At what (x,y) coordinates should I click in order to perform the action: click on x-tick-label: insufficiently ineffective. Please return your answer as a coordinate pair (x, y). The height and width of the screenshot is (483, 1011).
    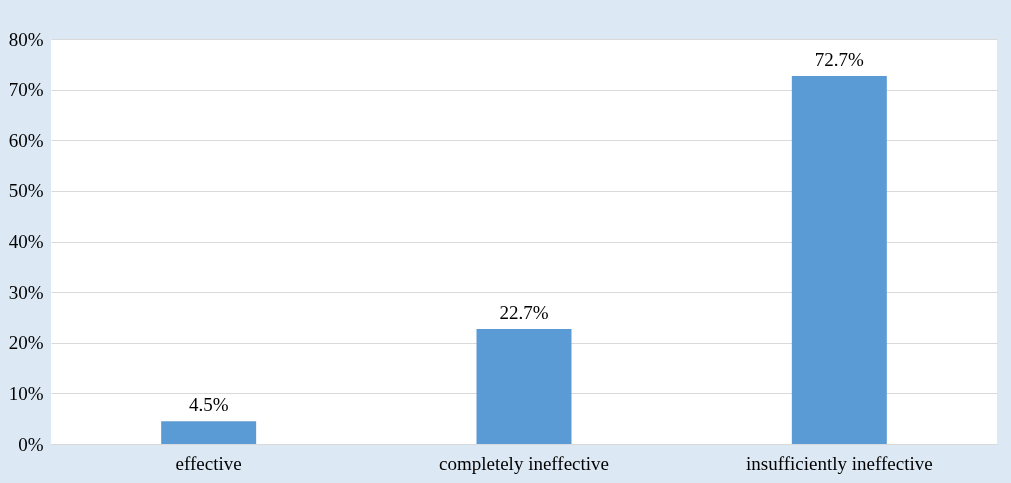
    Looking at the image, I should click on (839, 463).